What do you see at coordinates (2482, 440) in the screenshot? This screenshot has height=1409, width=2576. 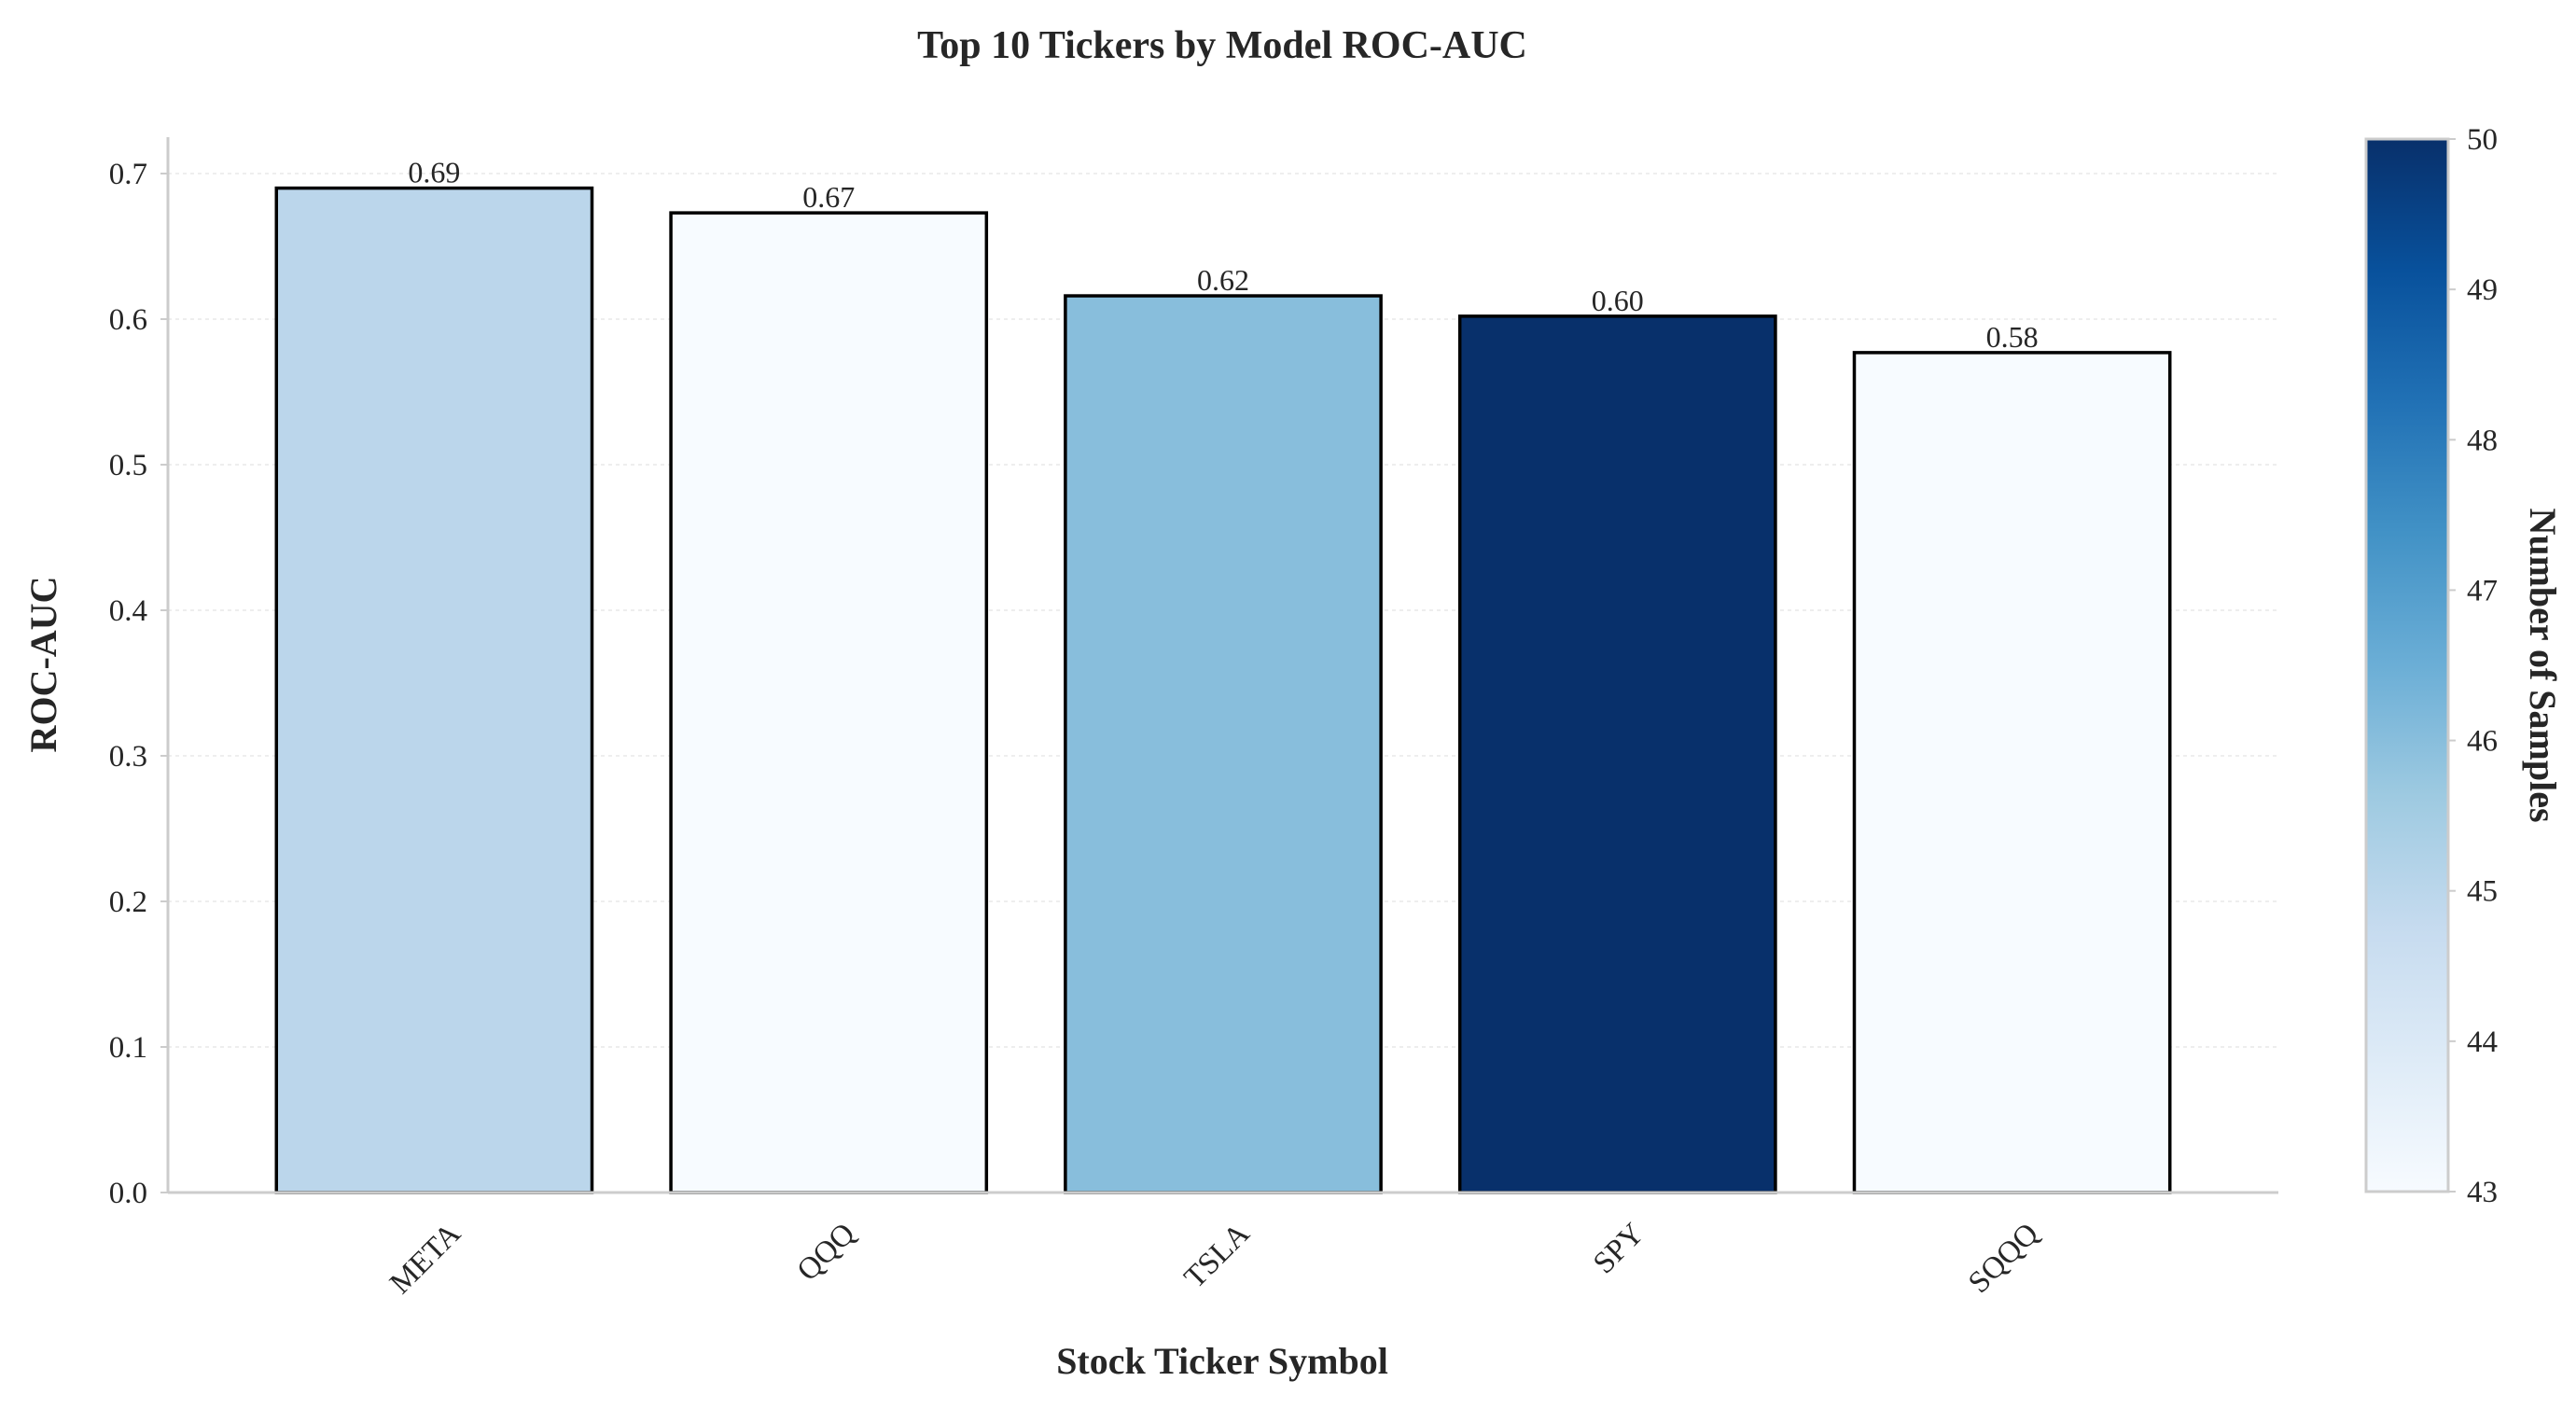 I see `colorbar-tick-label: 48` at bounding box center [2482, 440].